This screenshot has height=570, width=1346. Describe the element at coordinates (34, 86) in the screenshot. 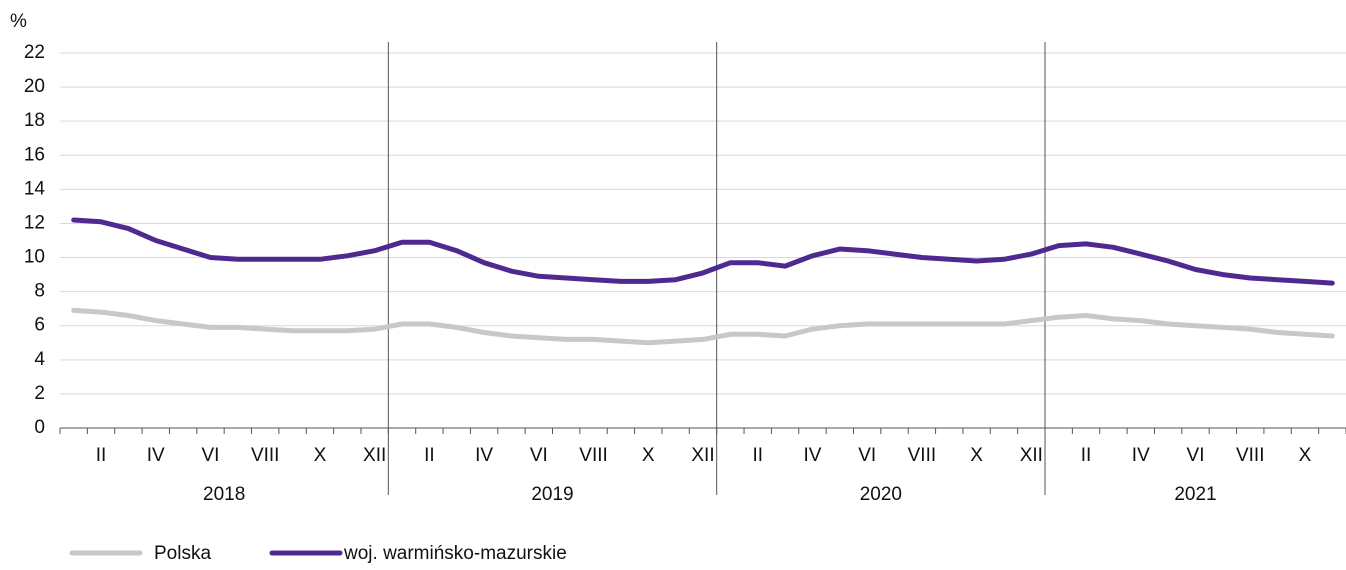

I see `y-tick-label: 20` at that location.